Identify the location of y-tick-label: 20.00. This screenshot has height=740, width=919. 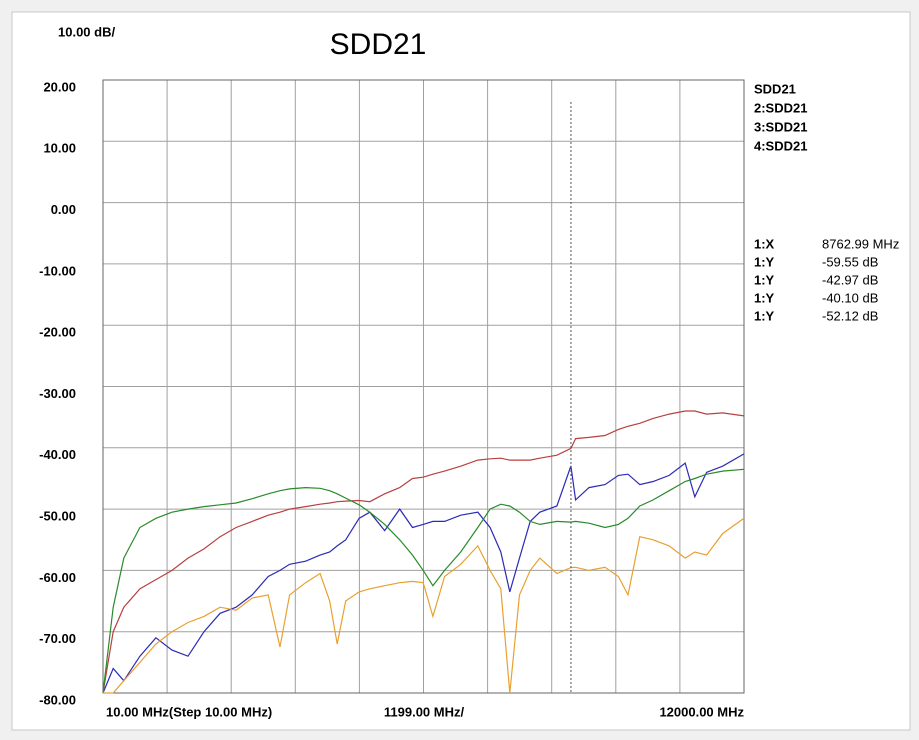
(59, 86).